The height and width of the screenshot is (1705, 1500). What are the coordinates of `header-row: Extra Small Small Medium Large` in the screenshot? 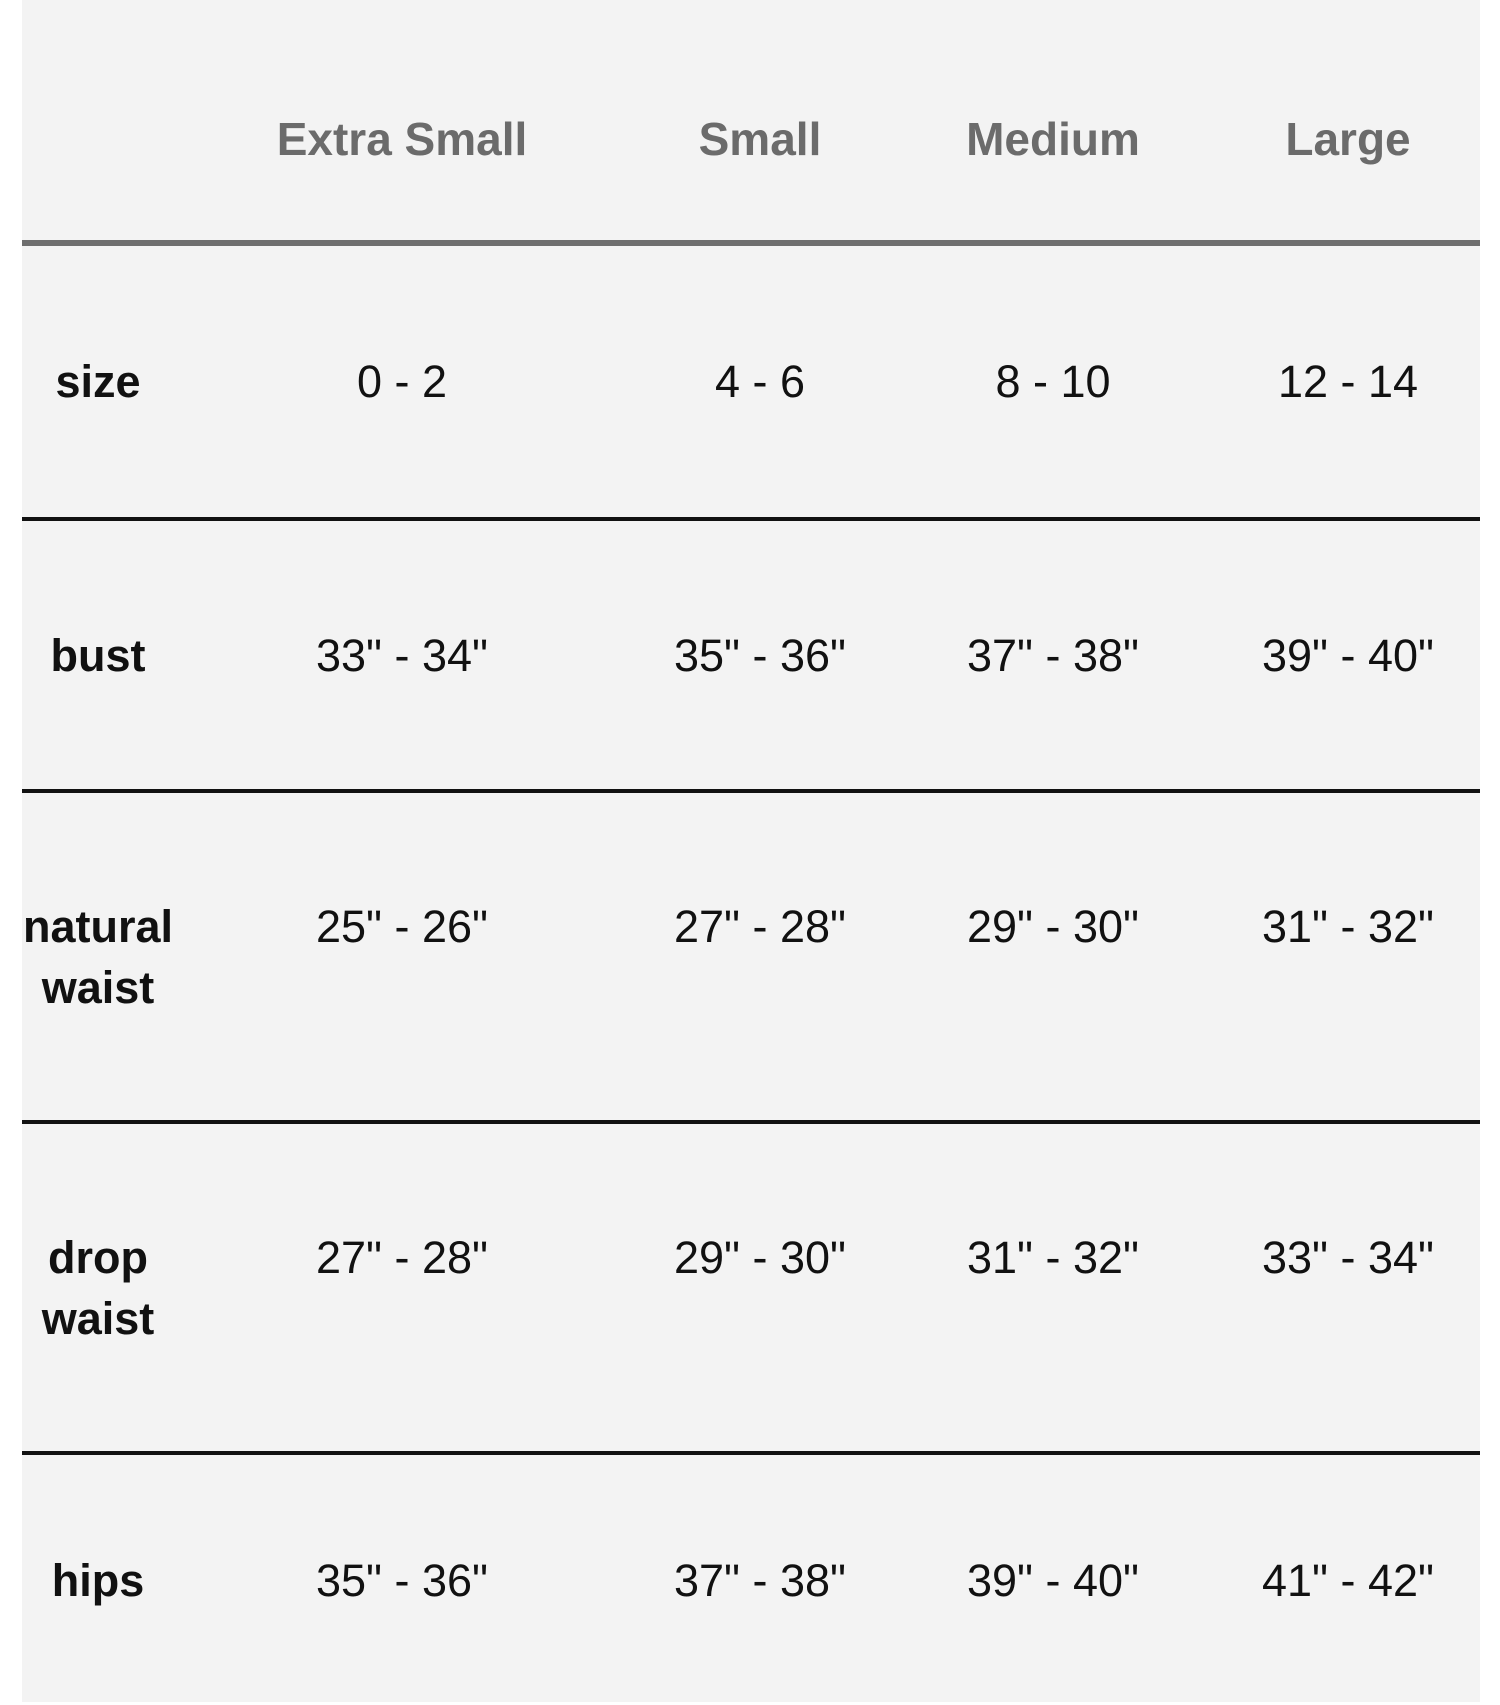 It's located at (751, 123).